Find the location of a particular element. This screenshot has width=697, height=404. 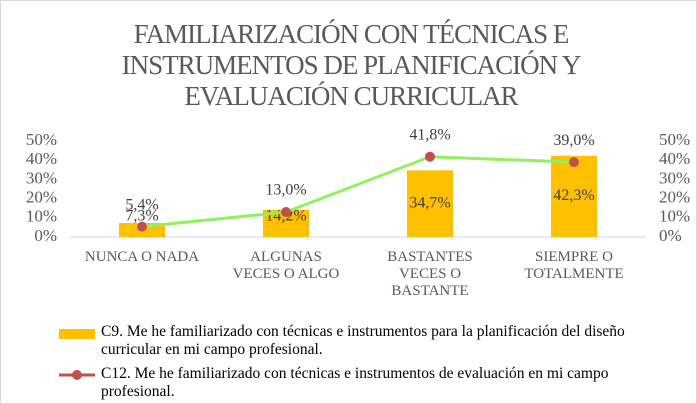

y-tick-label: 50% is located at coordinates (41, 139).